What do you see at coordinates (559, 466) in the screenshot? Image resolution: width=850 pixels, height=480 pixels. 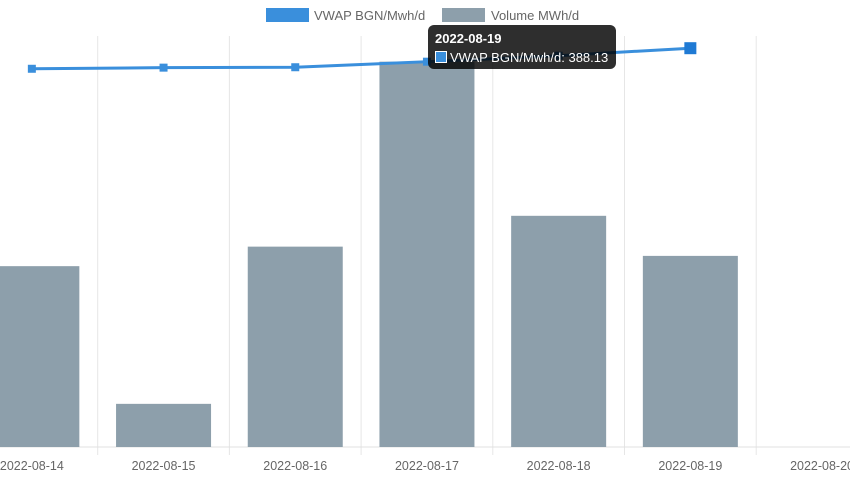 I see `x-tick-label: 2022-08-18` at bounding box center [559, 466].